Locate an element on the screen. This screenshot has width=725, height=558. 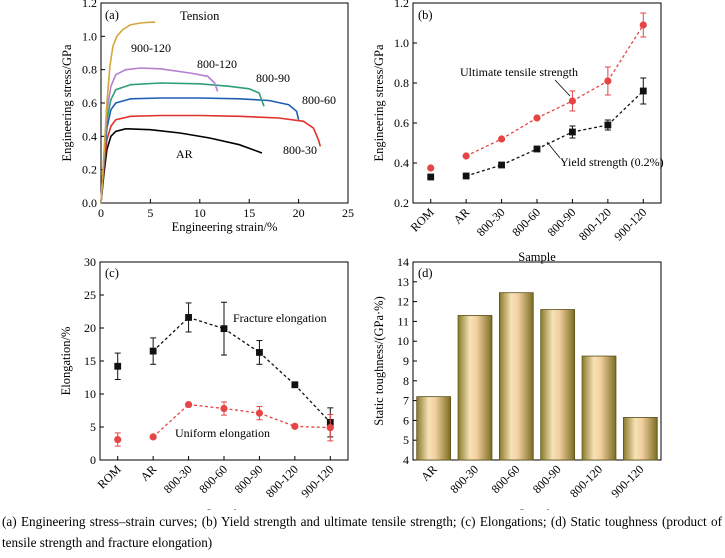
panel-b-xtick-label: 900-120 is located at coordinates (630, 224).